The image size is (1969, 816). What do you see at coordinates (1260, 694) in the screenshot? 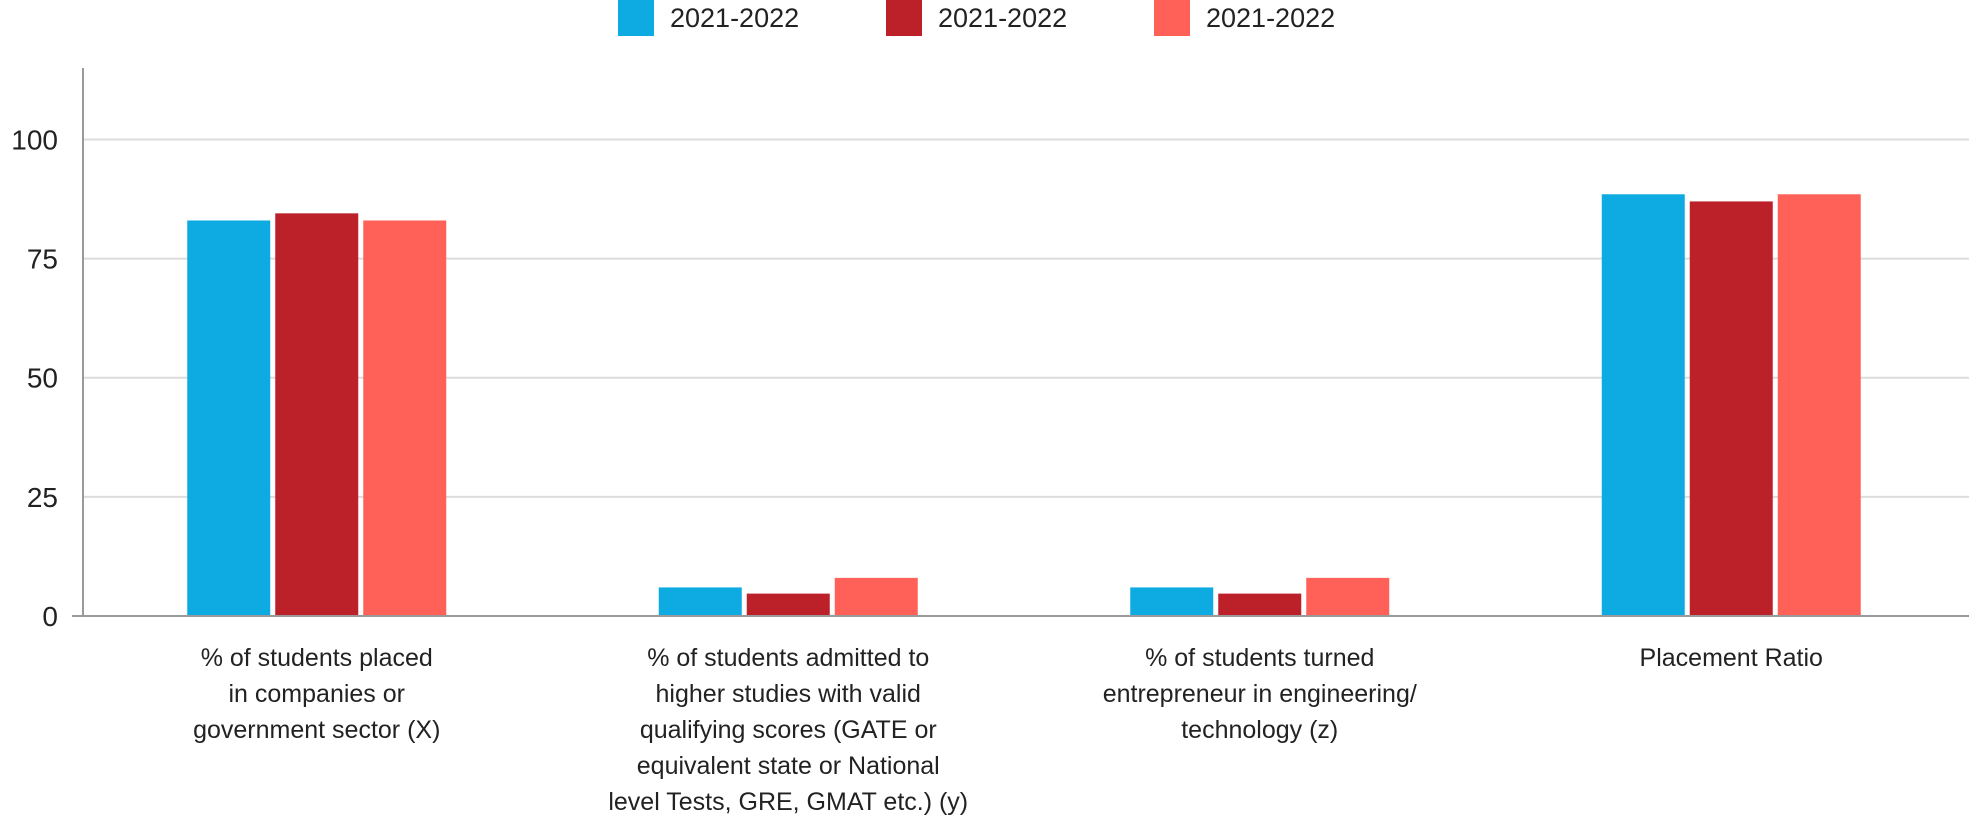
I see `x-category-label: entrepreneur in engineering/` at bounding box center [1260, 694].